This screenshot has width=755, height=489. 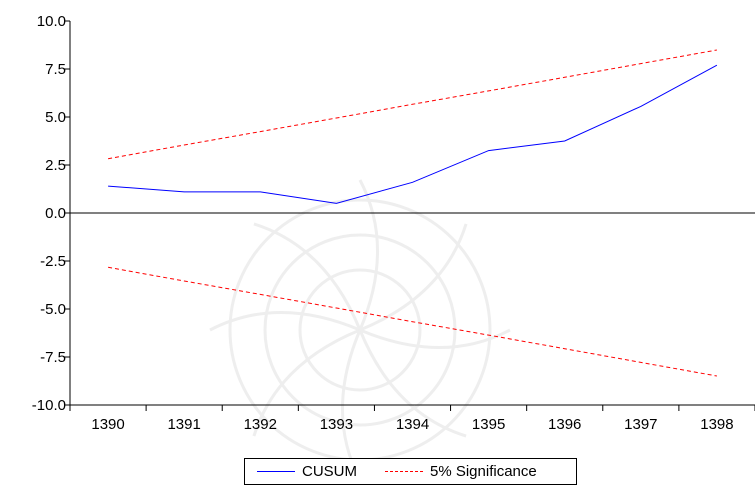 What do you see at coordinates (183, 424) in the screenshot?
I see `x-tick-label: 1391` at bounding box center [183, 424].